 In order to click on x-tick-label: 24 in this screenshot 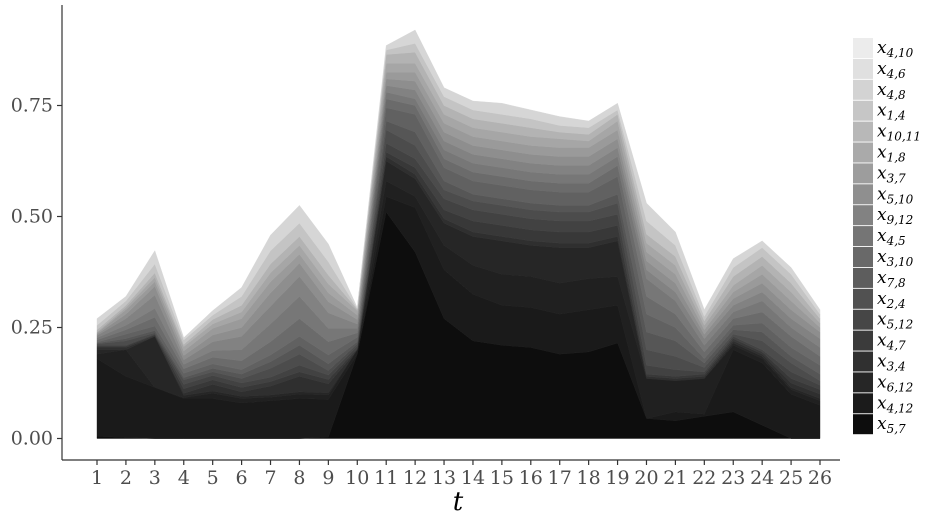, I will do `click(762, 478)`.